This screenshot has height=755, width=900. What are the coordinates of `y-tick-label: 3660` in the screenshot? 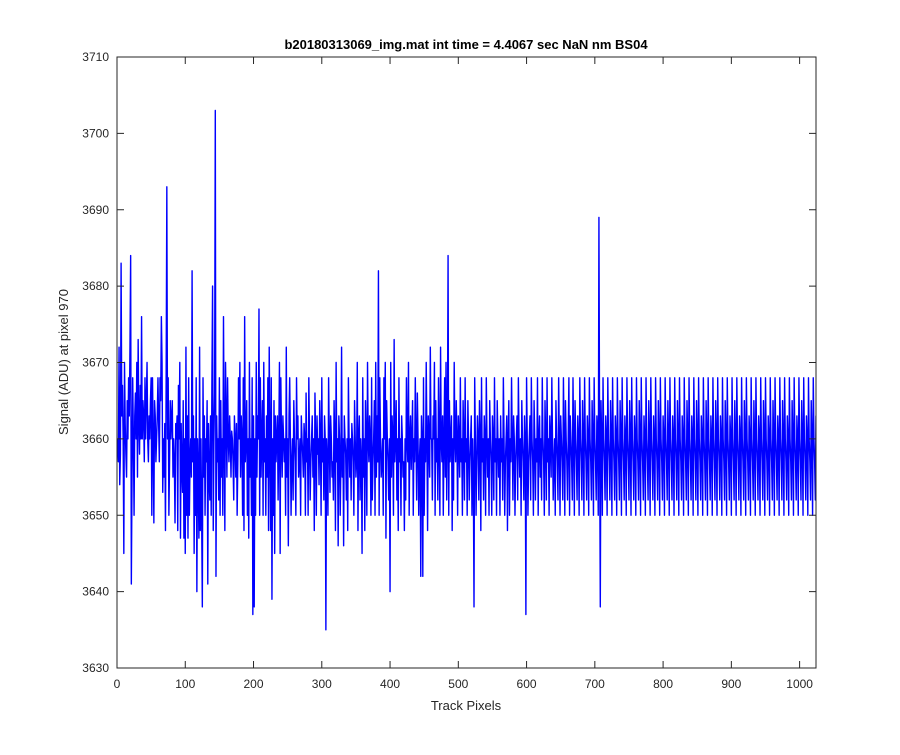 It's located at (95, 439).